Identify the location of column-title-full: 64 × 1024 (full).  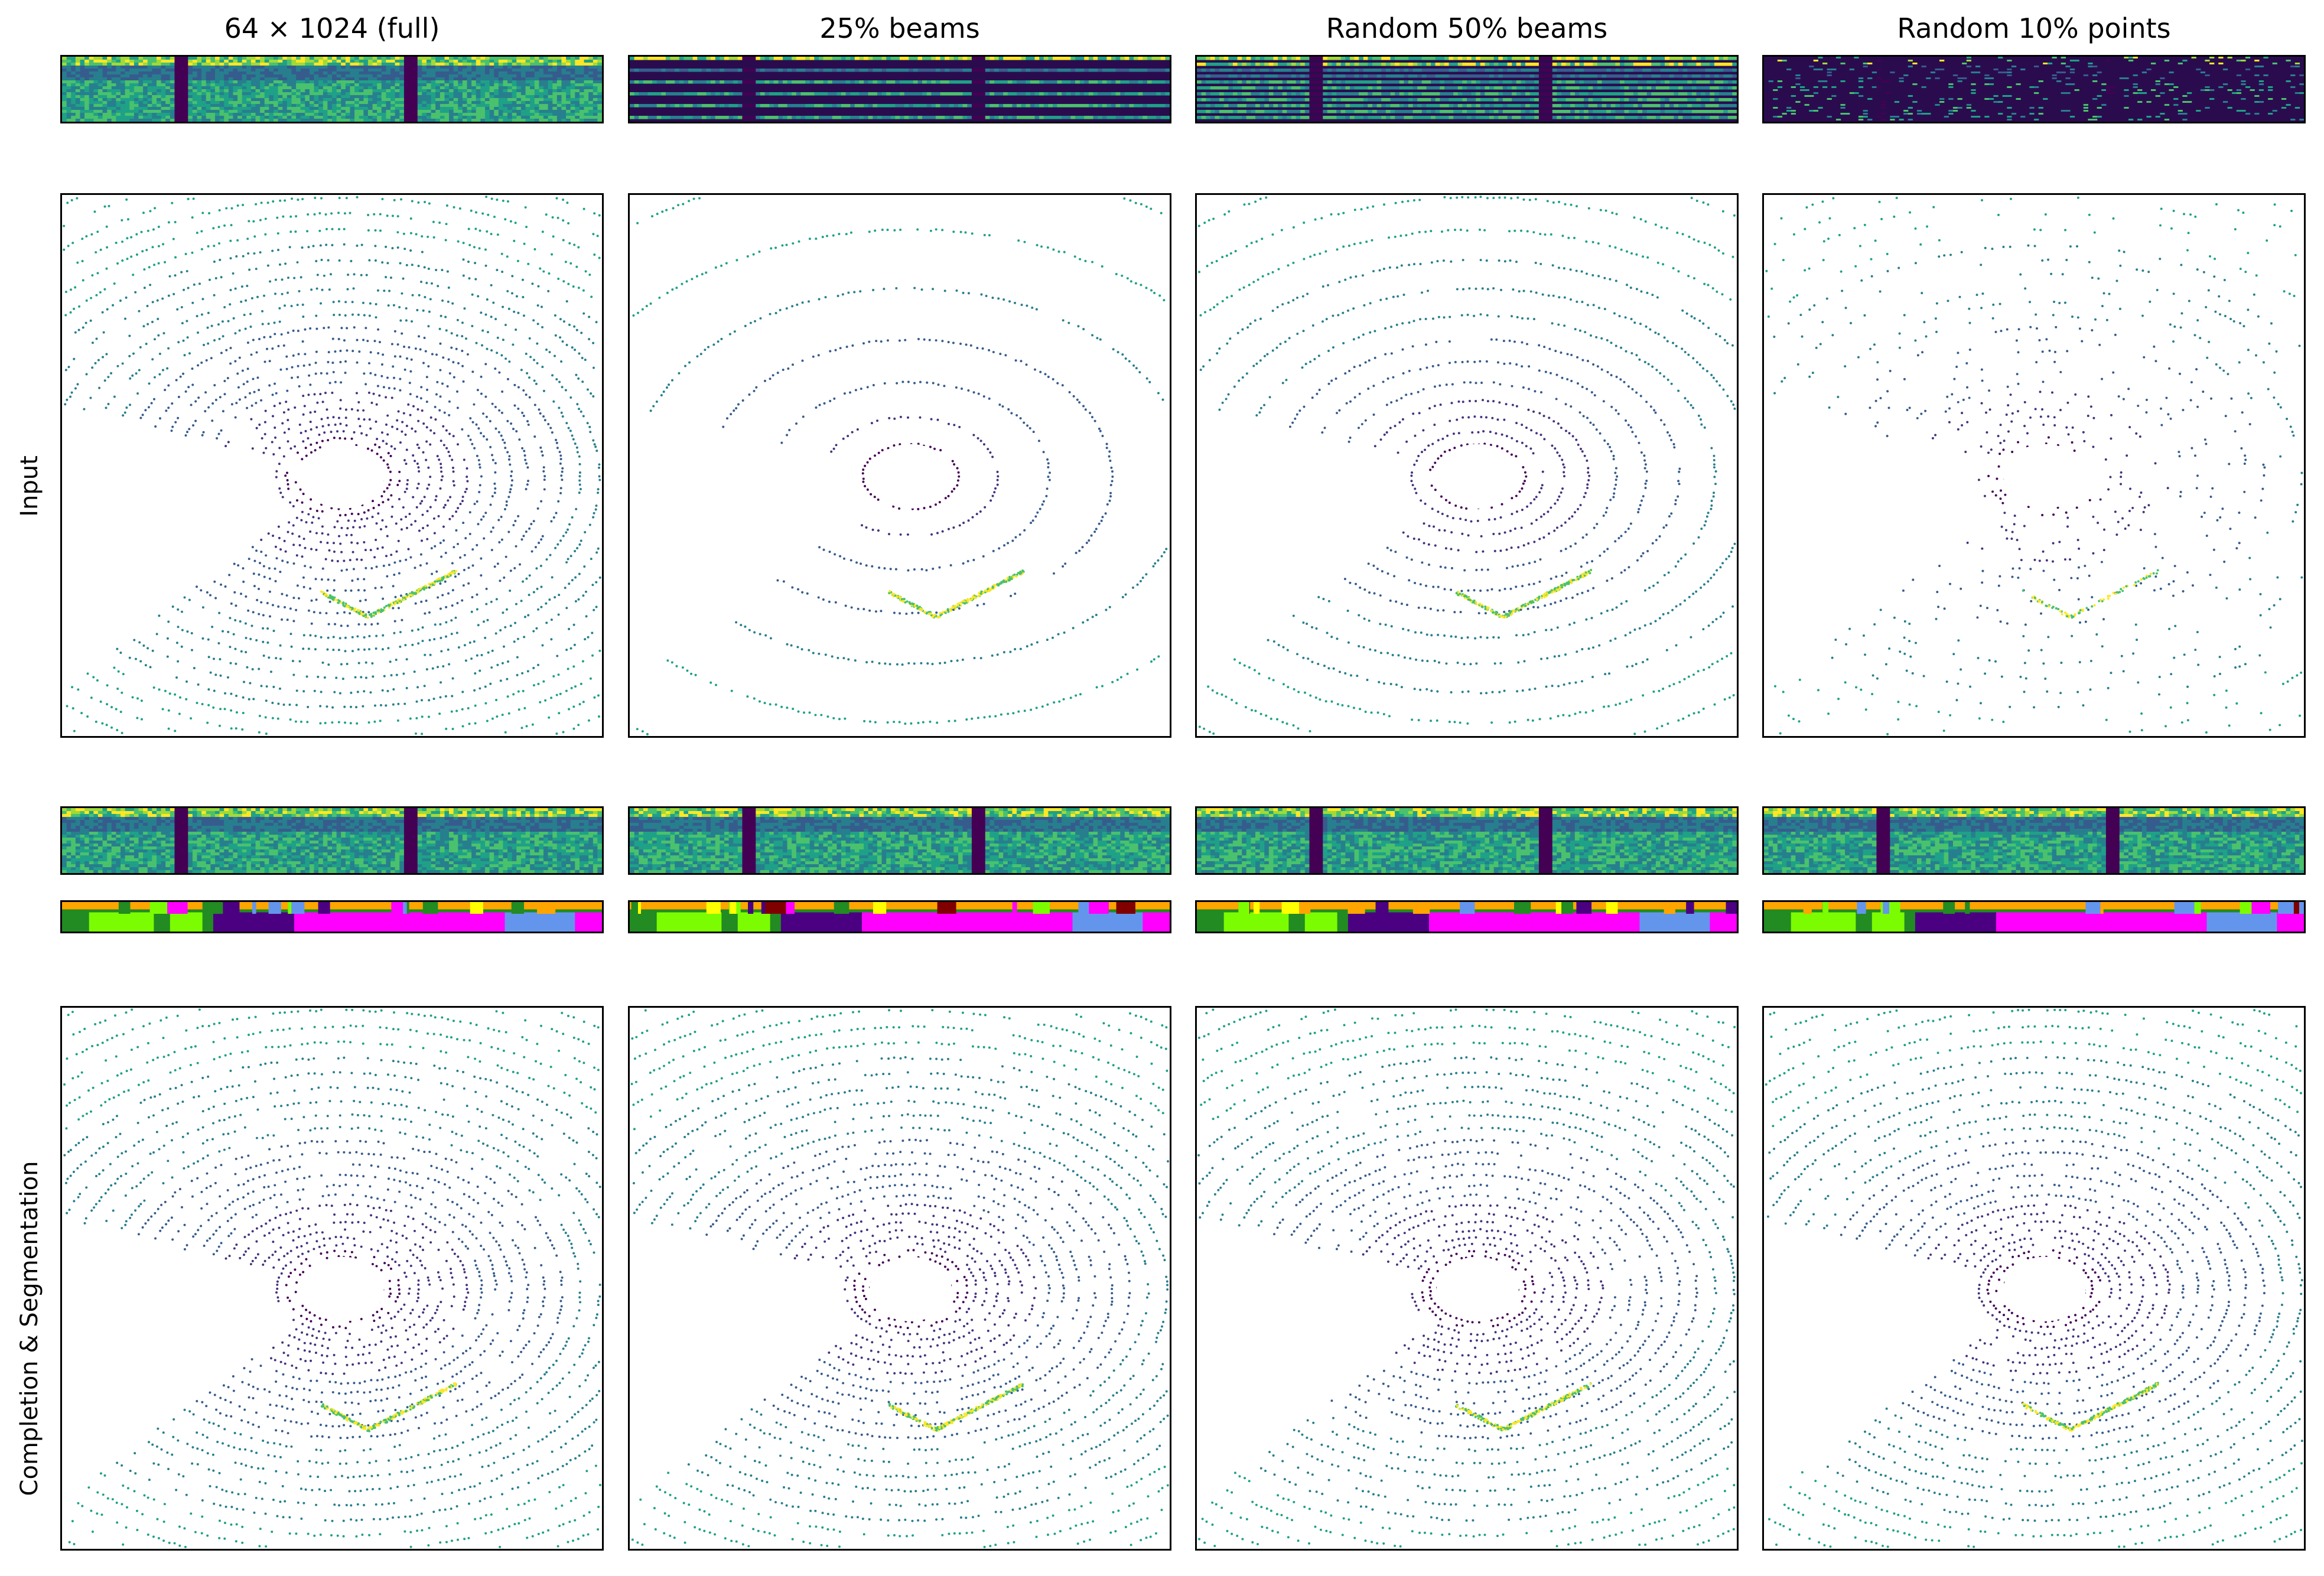
(332, 28).